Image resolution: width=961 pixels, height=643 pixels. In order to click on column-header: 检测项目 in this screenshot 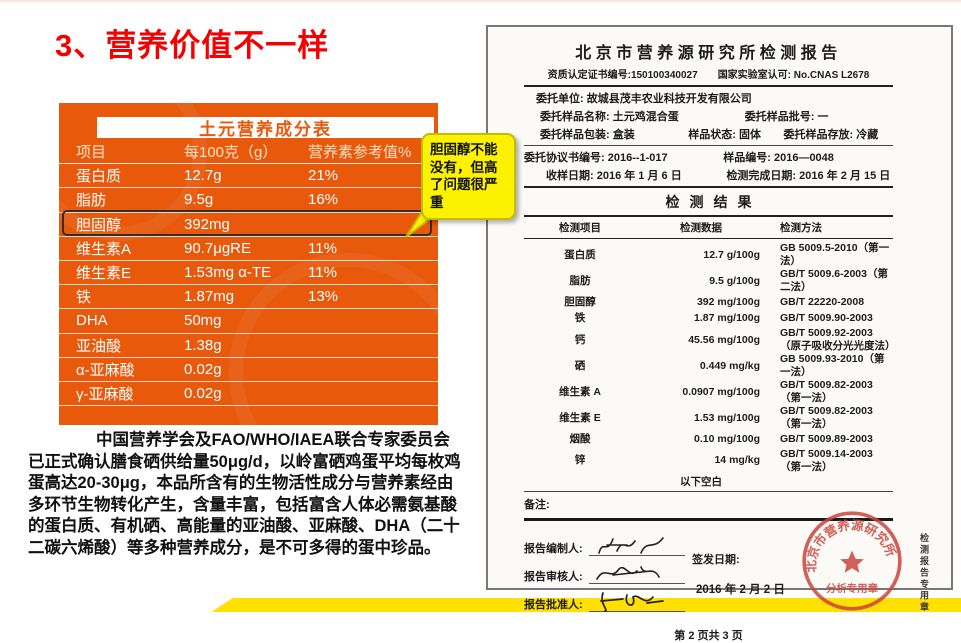, I will do `click(580, 227)`.